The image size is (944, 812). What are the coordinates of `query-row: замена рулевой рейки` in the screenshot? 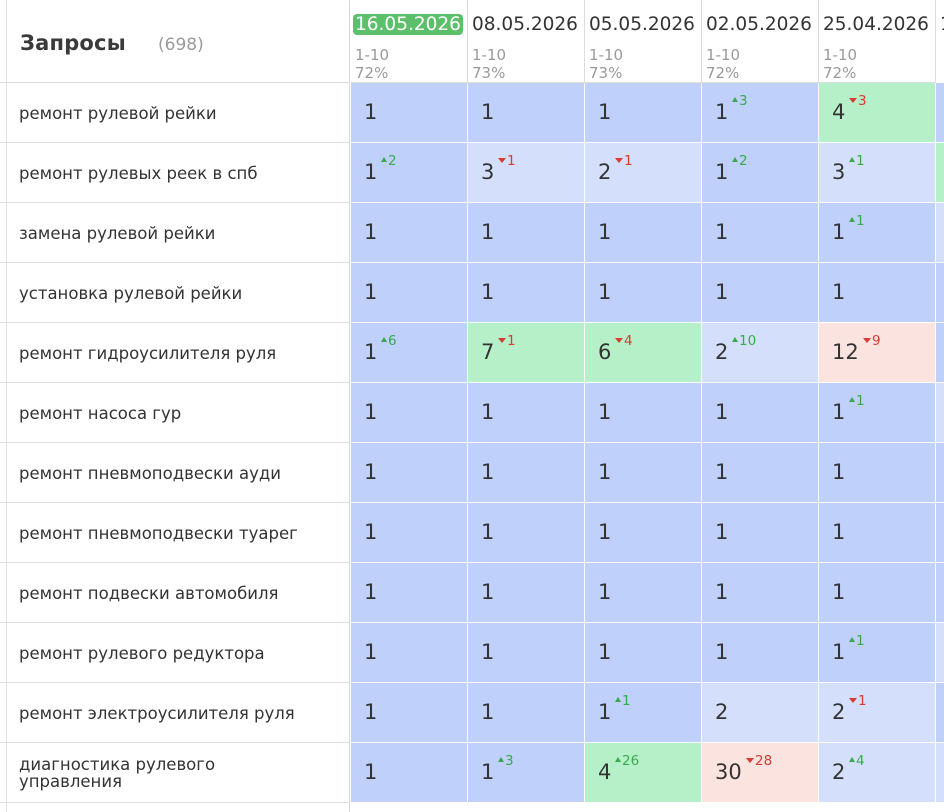 It's located at (175, 233).